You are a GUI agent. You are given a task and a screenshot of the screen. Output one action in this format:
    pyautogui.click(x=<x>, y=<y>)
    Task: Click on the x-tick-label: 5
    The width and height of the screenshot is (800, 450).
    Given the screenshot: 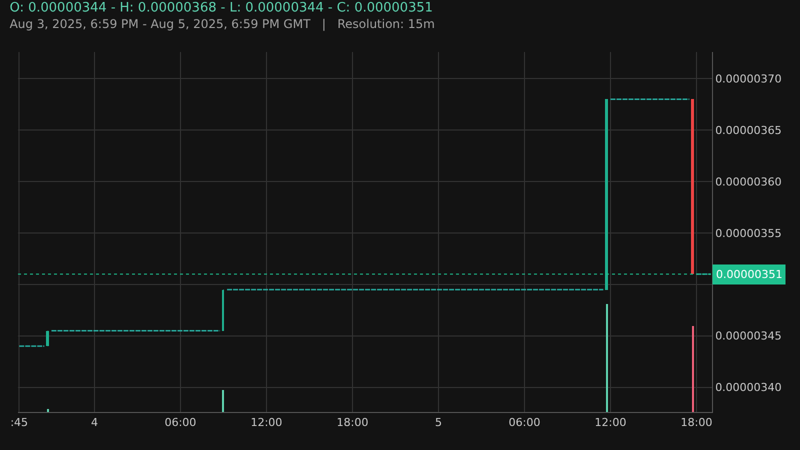 What is the action you would take?
    pyautogui.click(x=438, y=423)
    